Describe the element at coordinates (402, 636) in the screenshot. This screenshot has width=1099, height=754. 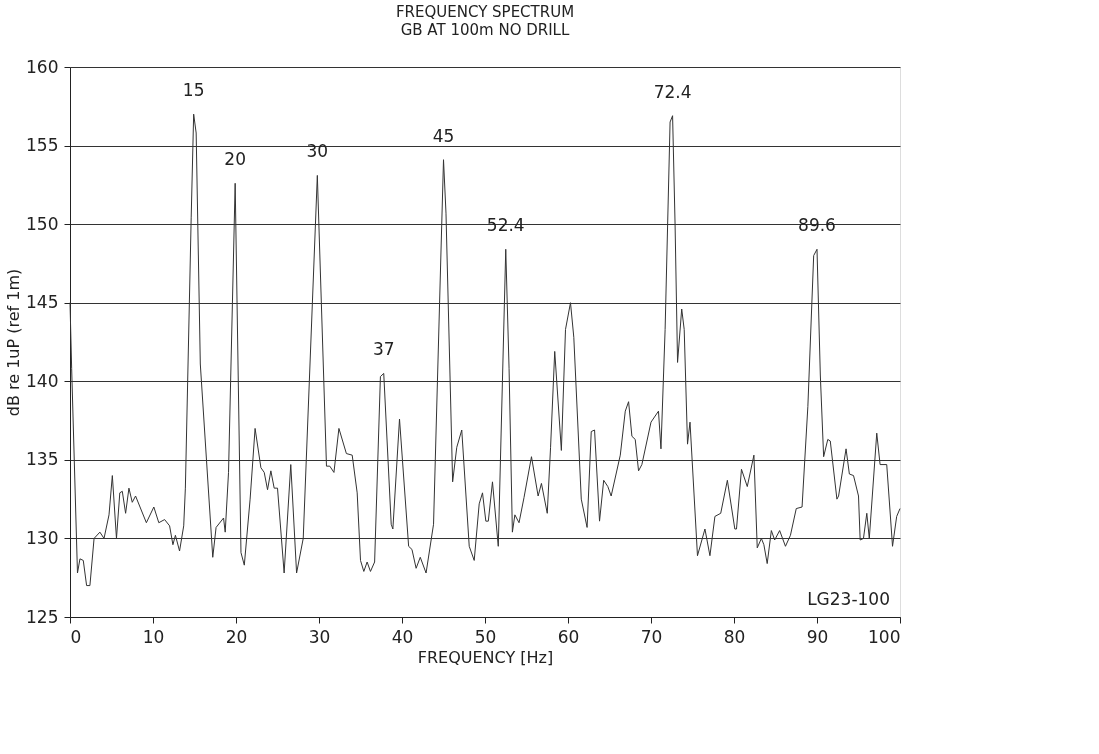
I see `x-tick-label: 40` at that location.